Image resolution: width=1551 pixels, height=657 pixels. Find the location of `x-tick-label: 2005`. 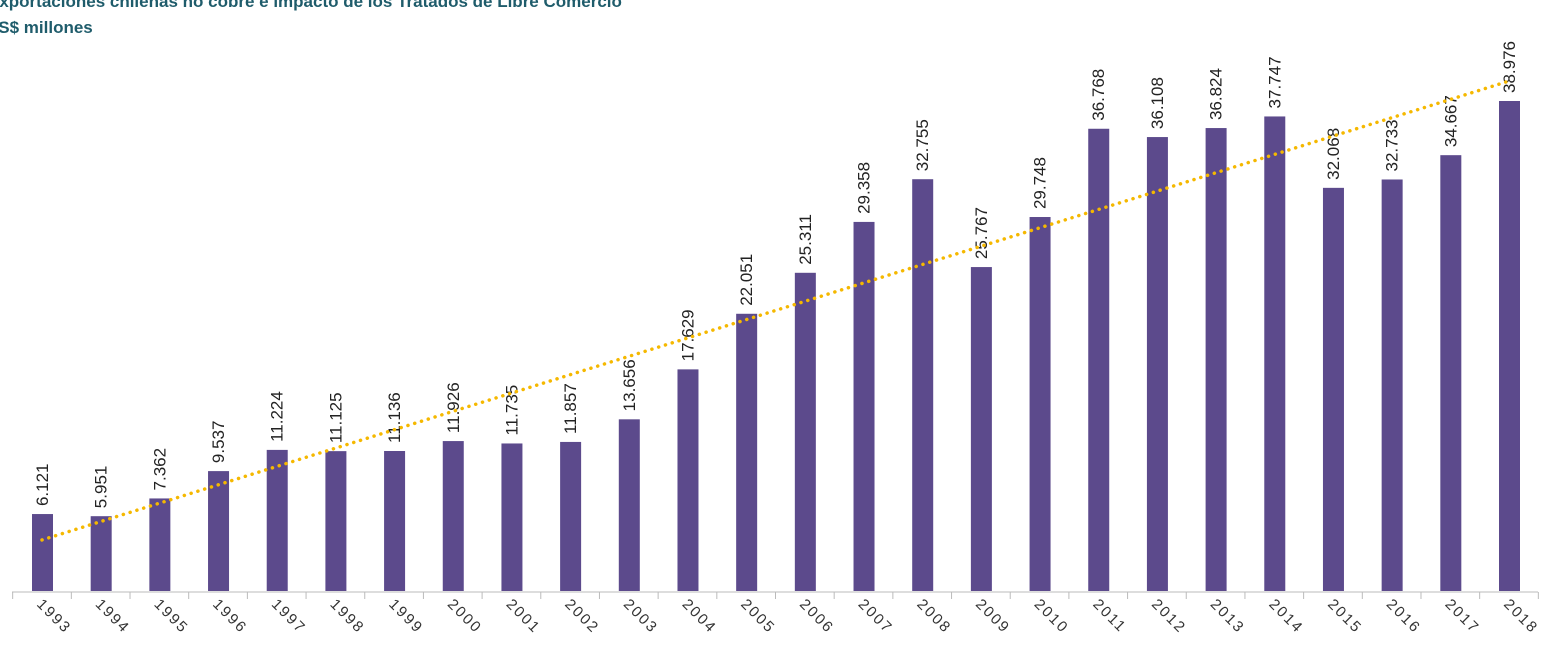

x-tick-label: 2005 is located at coordinates (757, 616).